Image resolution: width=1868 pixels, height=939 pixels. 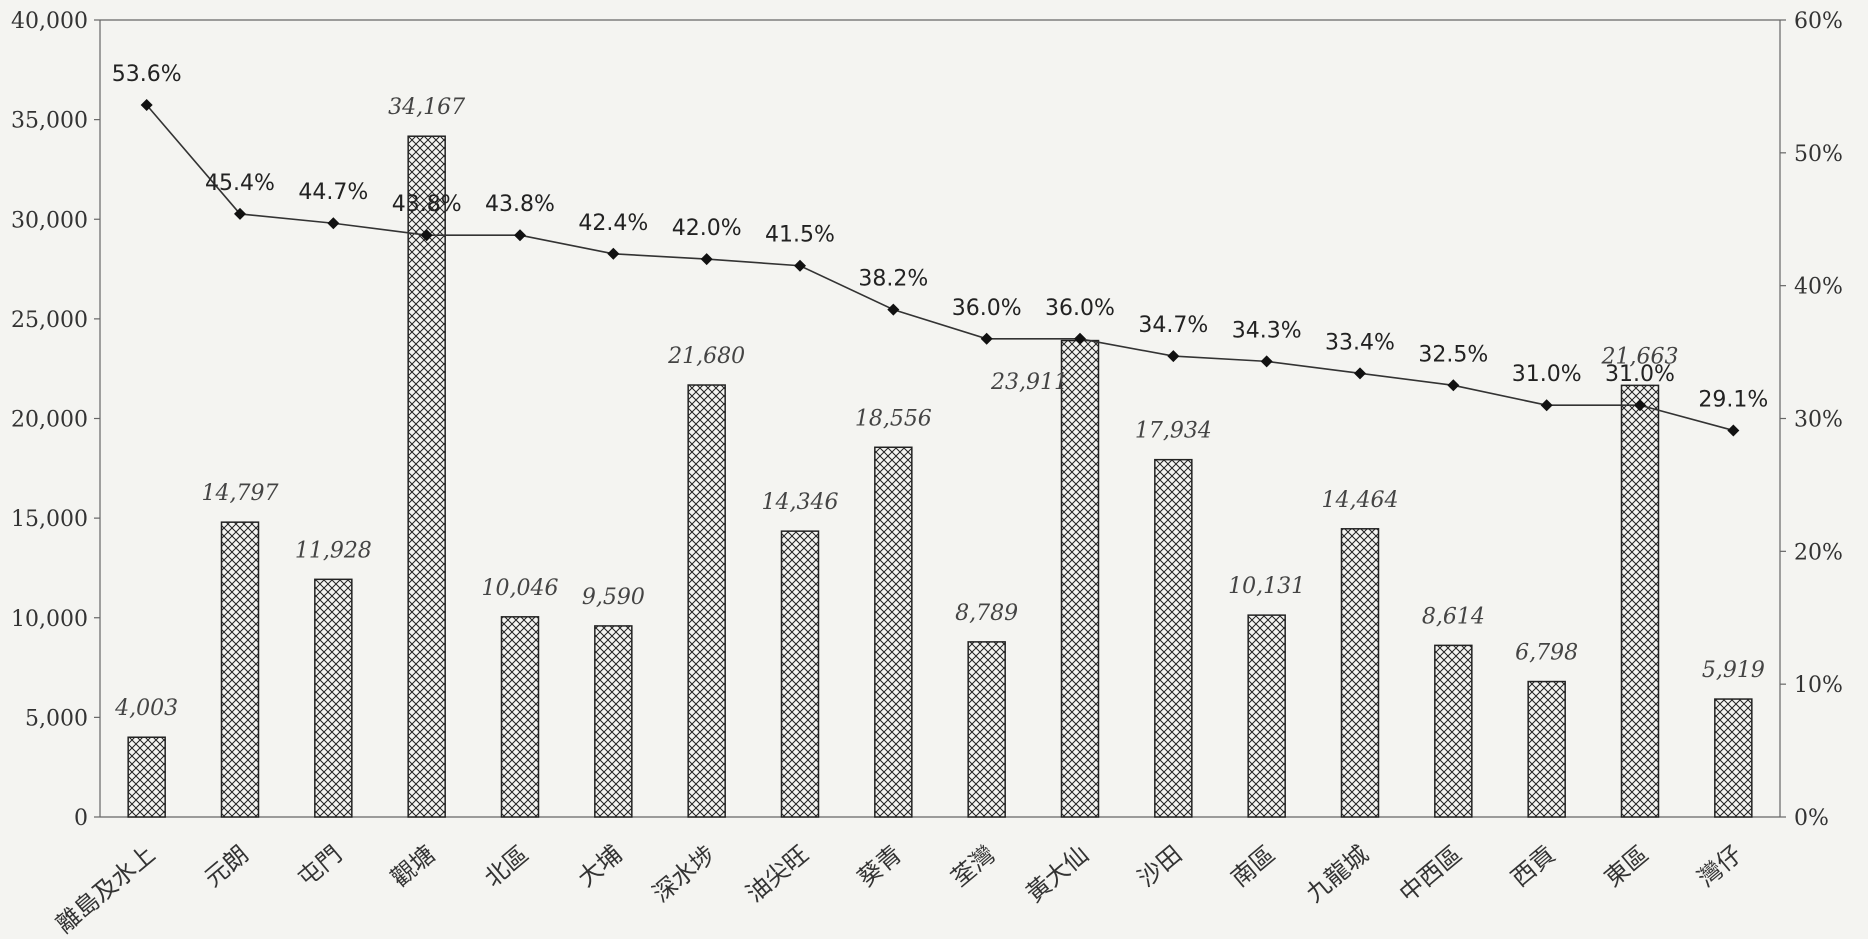 What do you see at coordinates (49, 420) in the screenshot?
I see `left-tick-label: 20,000` at bounding box center [49, 420].